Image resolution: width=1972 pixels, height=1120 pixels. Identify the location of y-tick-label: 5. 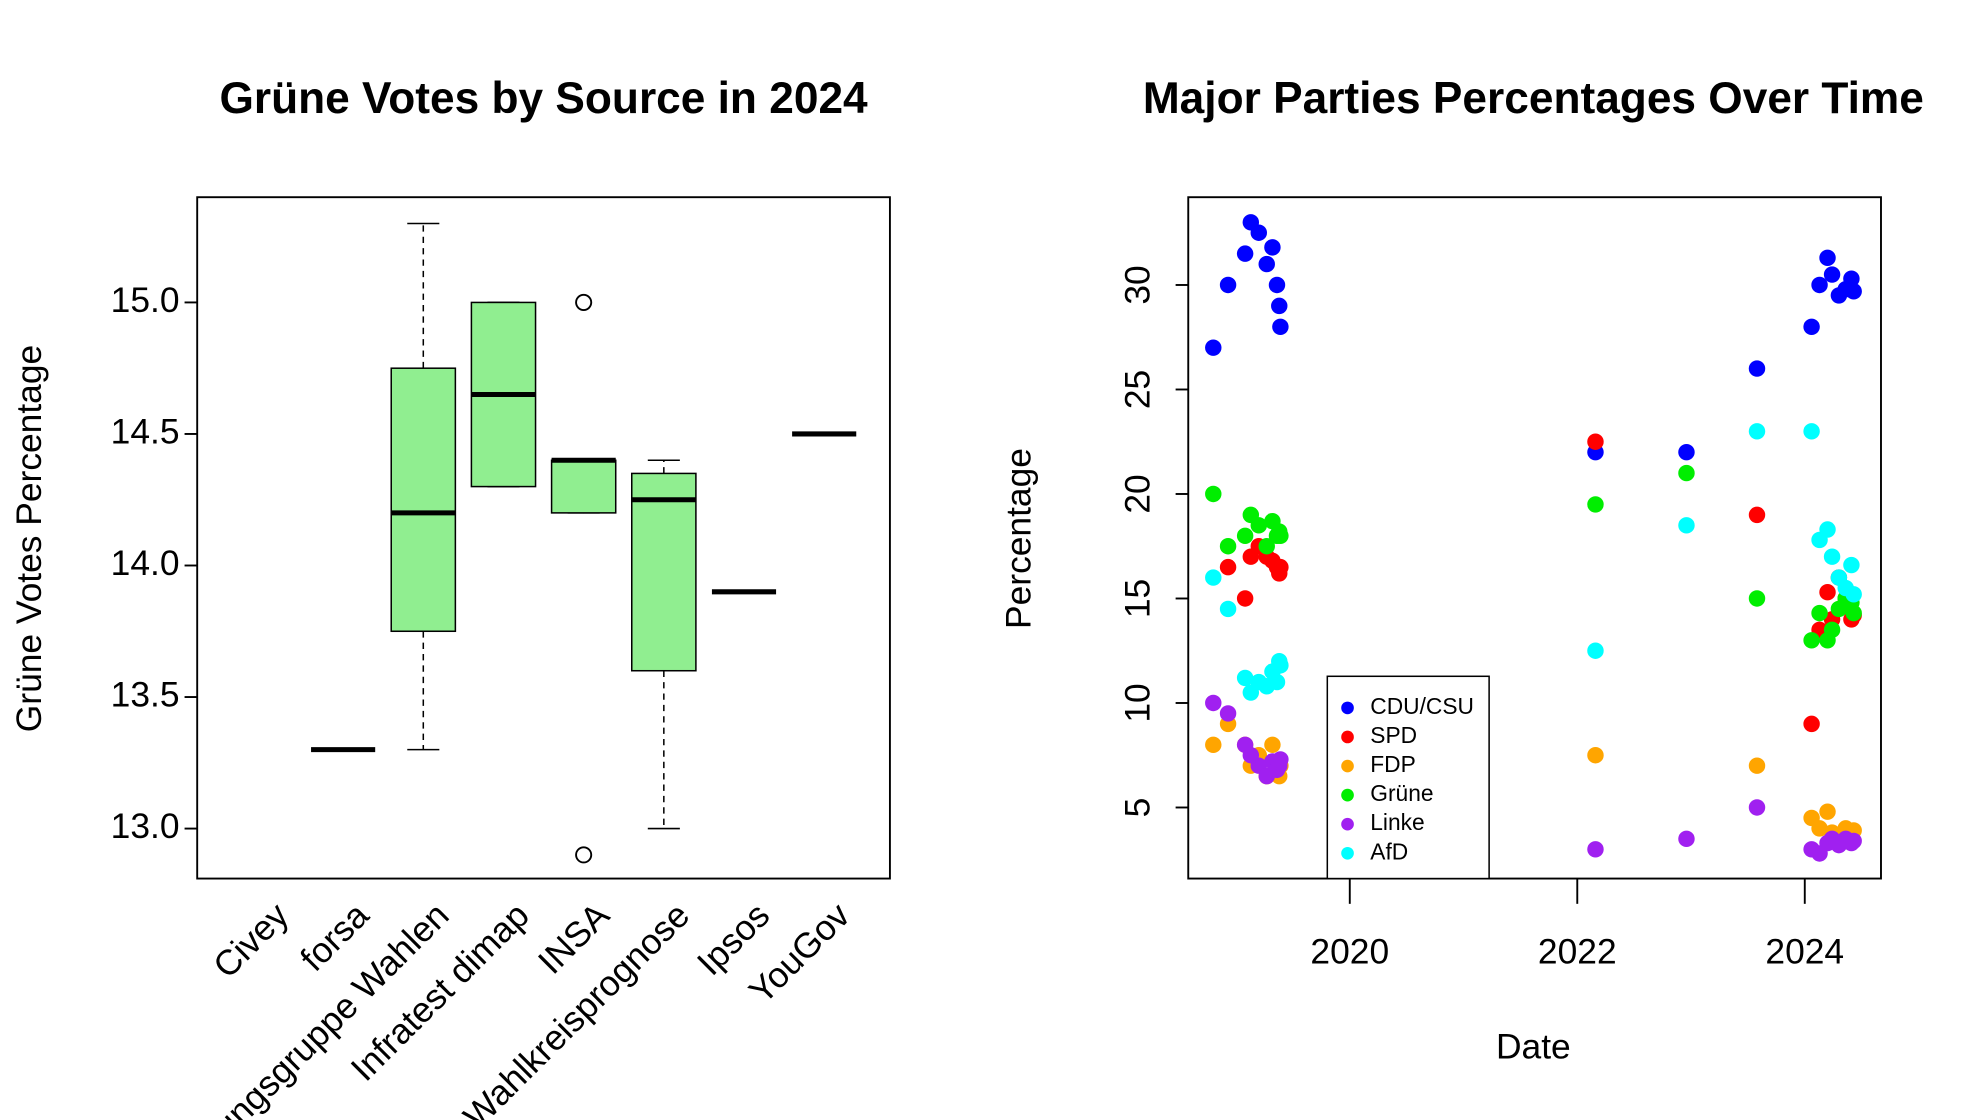
(1138, 808).